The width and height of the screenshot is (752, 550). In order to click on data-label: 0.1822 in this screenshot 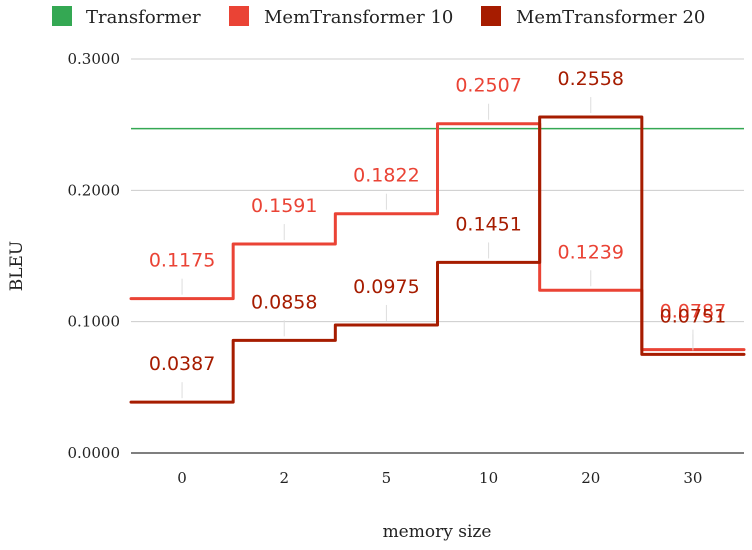, I will do `click(386, 176)`.